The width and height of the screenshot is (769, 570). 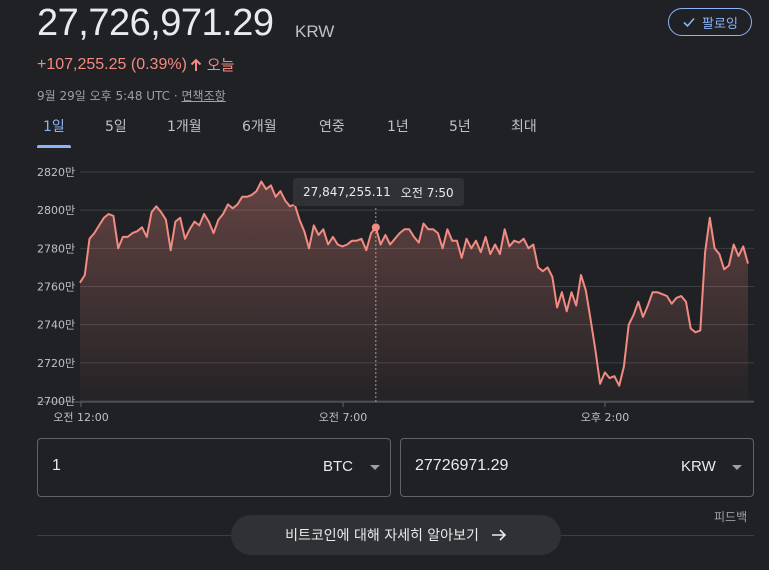 I want to click on hover-point, so click(x=375, y=227).